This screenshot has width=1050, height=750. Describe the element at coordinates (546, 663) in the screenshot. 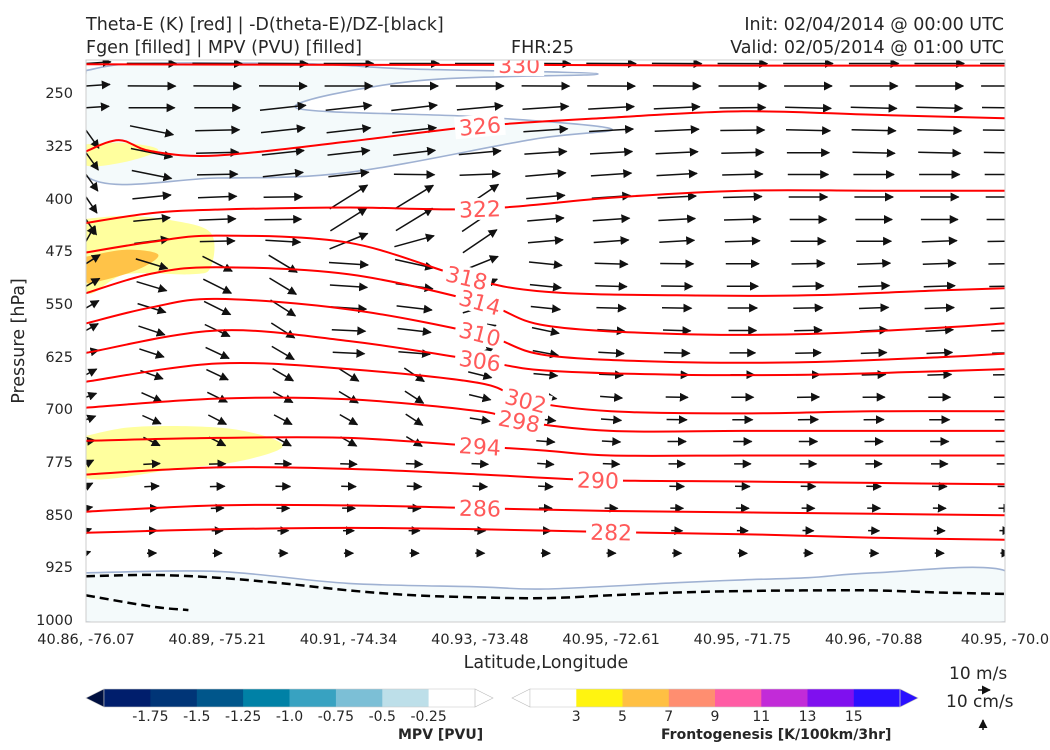

I see `x-axis-label: Latitude,Longitude` at that location.